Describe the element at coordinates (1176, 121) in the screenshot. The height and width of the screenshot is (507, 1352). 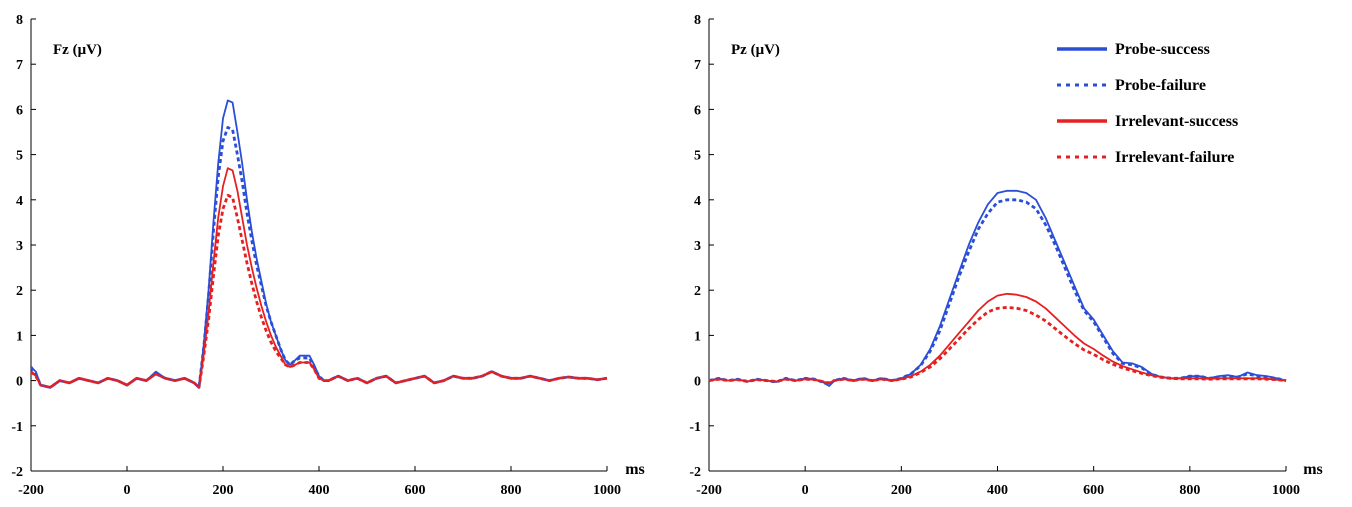
I see `legend-label: Irrelevant-success` at that location.